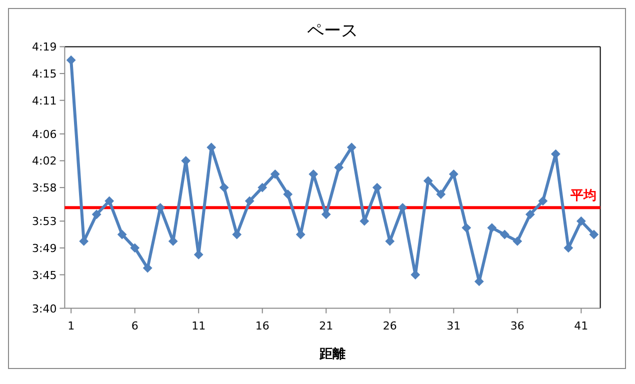  Describe the element at coordinates (262, 325) in the screenshot. I see `x-tick-label: 16` at that location.